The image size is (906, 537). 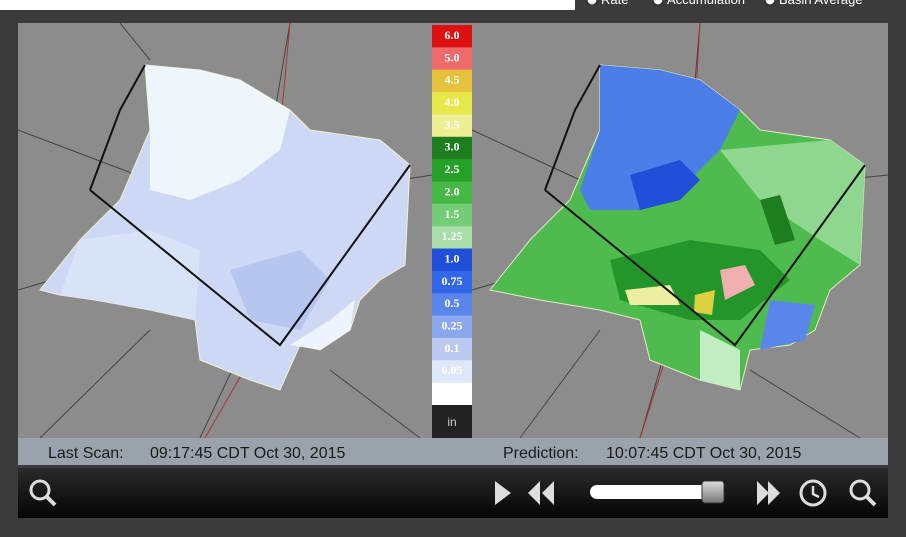 I want to click on zoom-left-button, so click(x=43, y=493).